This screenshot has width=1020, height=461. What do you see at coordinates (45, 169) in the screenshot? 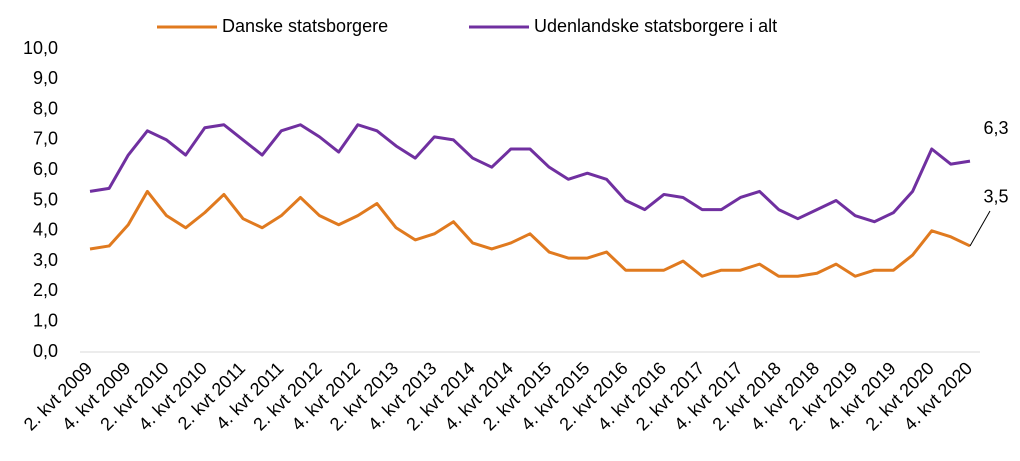
I see `y-tick-label: 6,0` at bounding box center [45, 169].